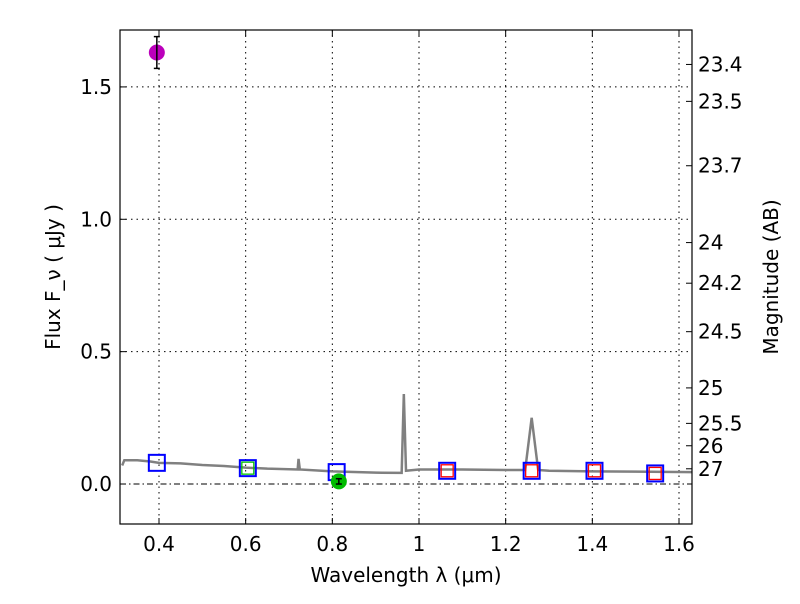 The image size is (800, 604). What do you see at coordinates (720, 283) in the screenshot?
I see `mag-tick-label: 24.2` at bounding box center [720, 283].